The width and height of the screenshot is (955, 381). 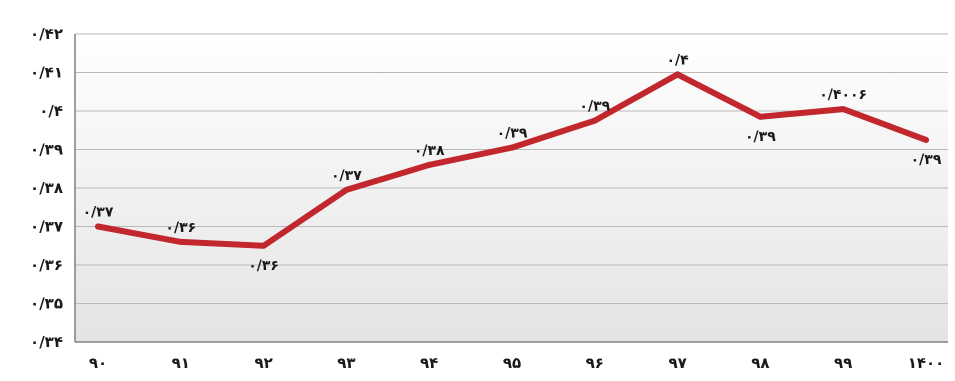 I want to click on x-tick-label: ۹۹, so click(x=843, y=363).